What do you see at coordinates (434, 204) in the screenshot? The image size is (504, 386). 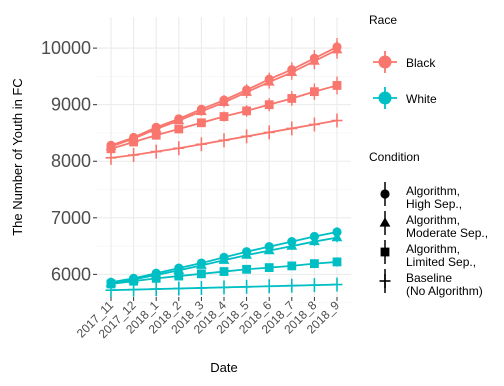 I see `legend-condition-label: High Sep.,` at bounding box center [434, 204].